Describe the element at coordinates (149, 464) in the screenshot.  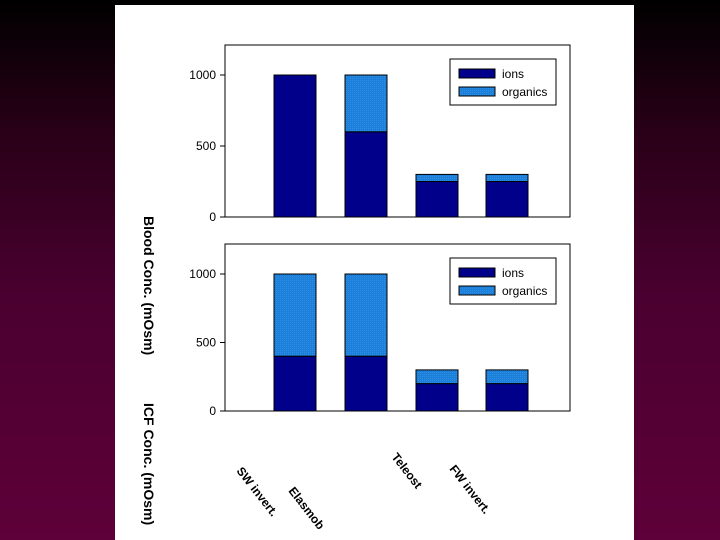
I see `y-axis-label-icf: ICF Conc. (mOsm)` at that location.